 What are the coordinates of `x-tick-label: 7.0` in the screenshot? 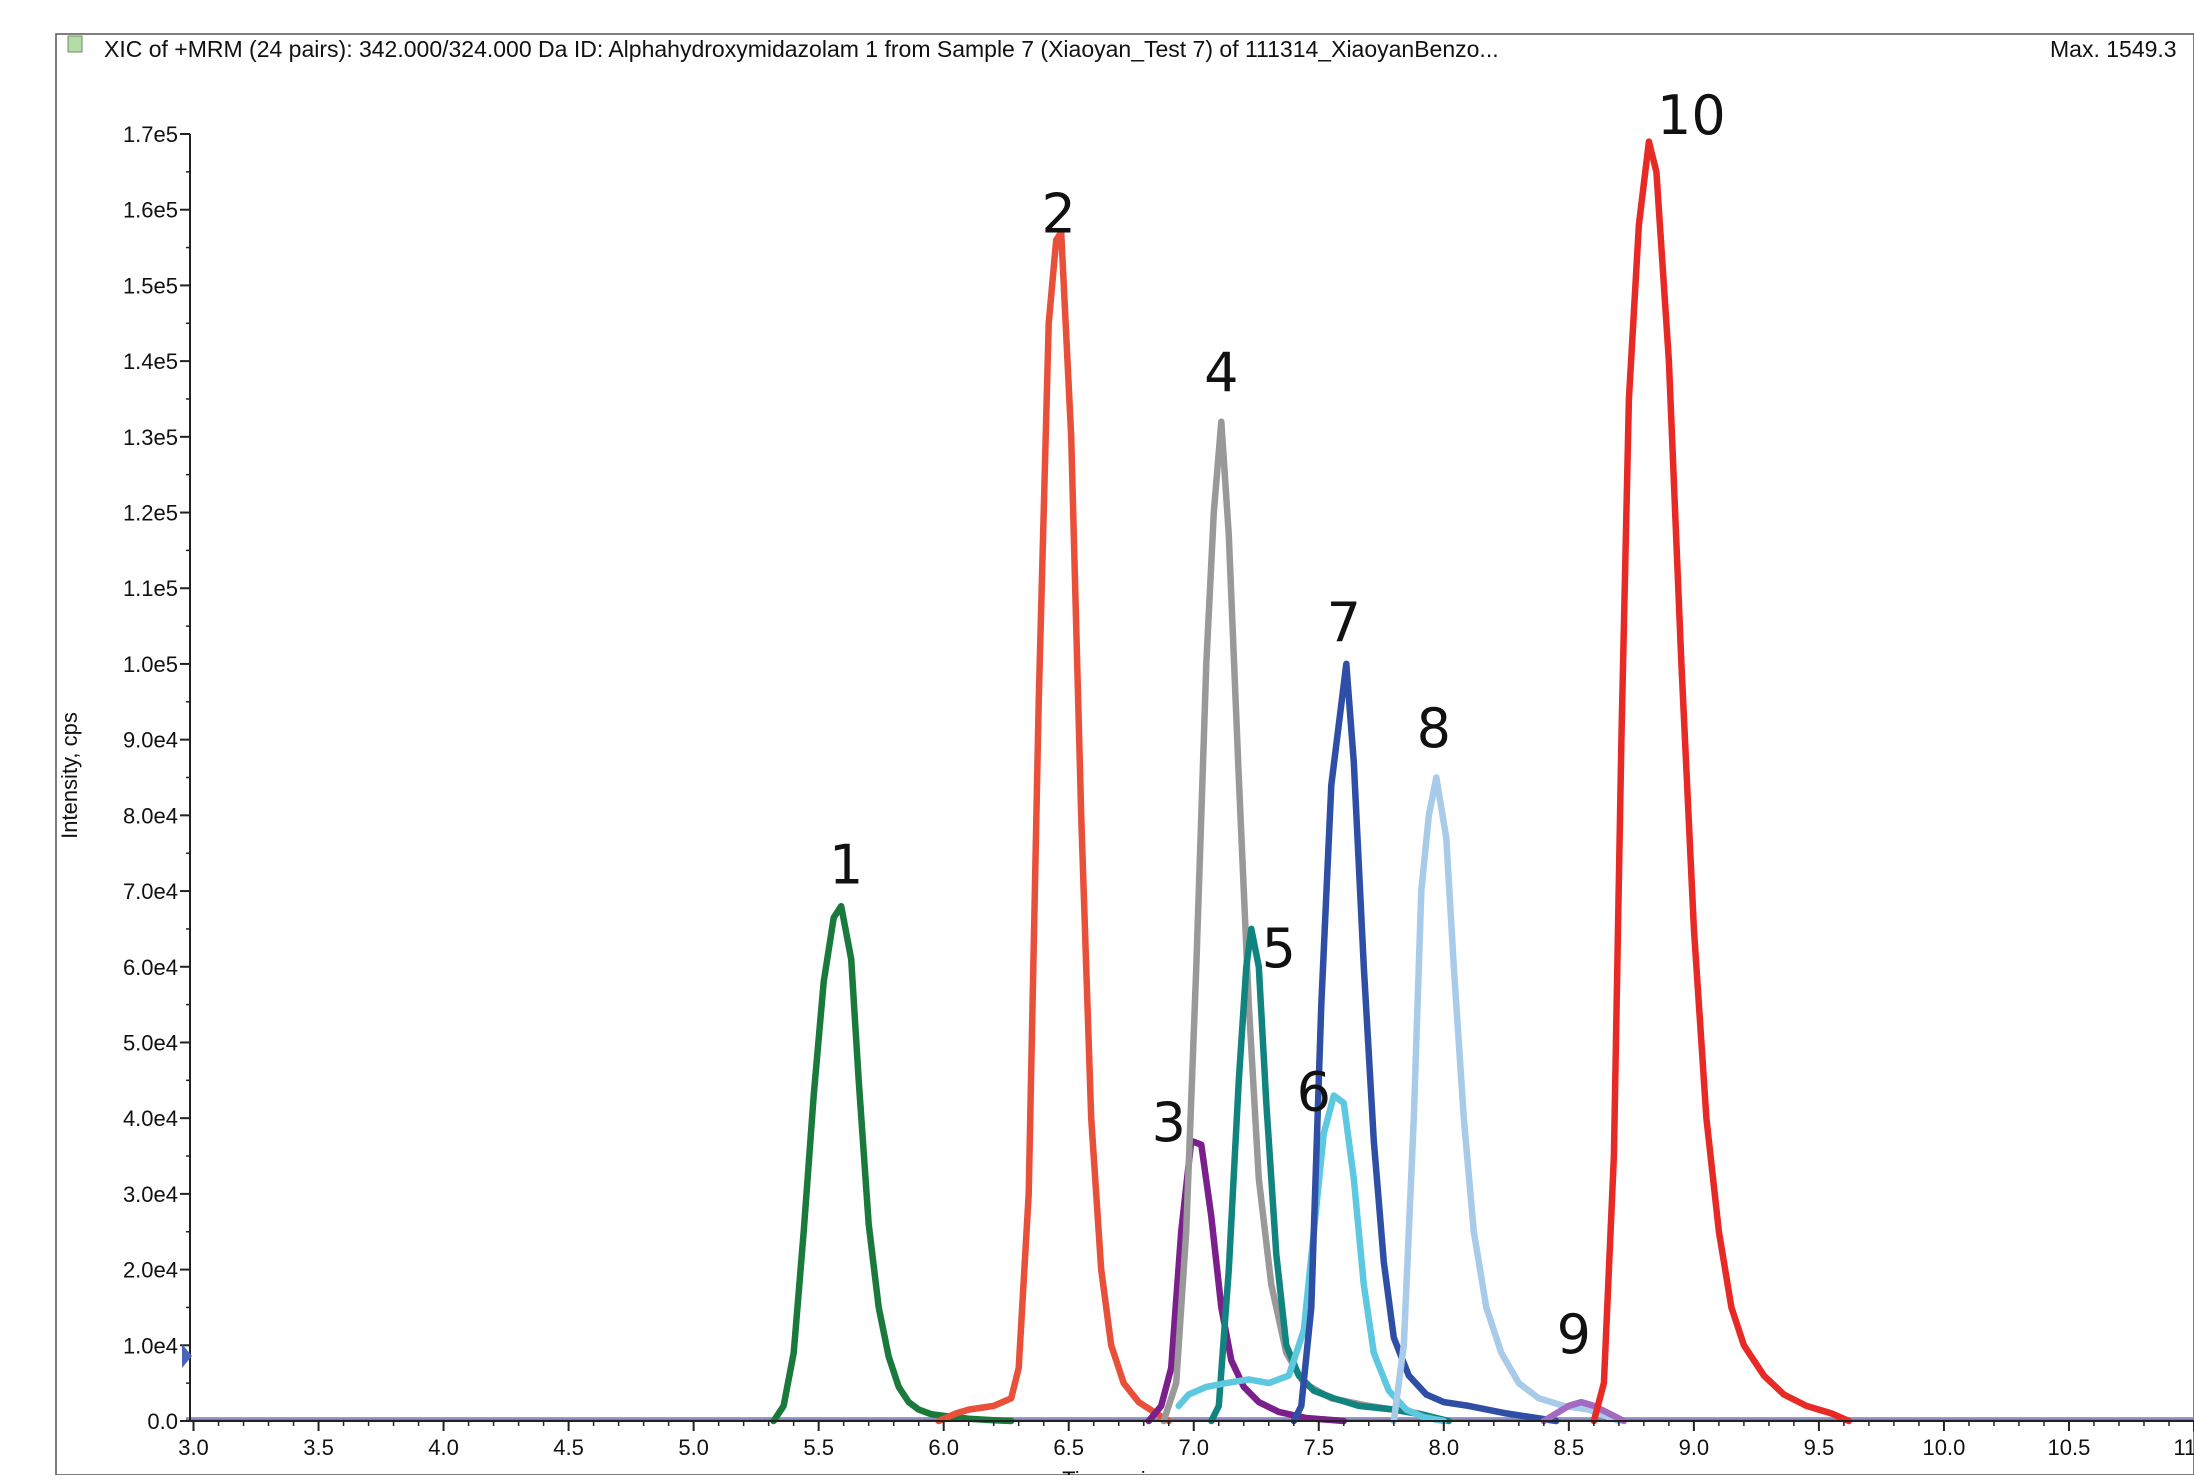 It's located at (1193, 1447).